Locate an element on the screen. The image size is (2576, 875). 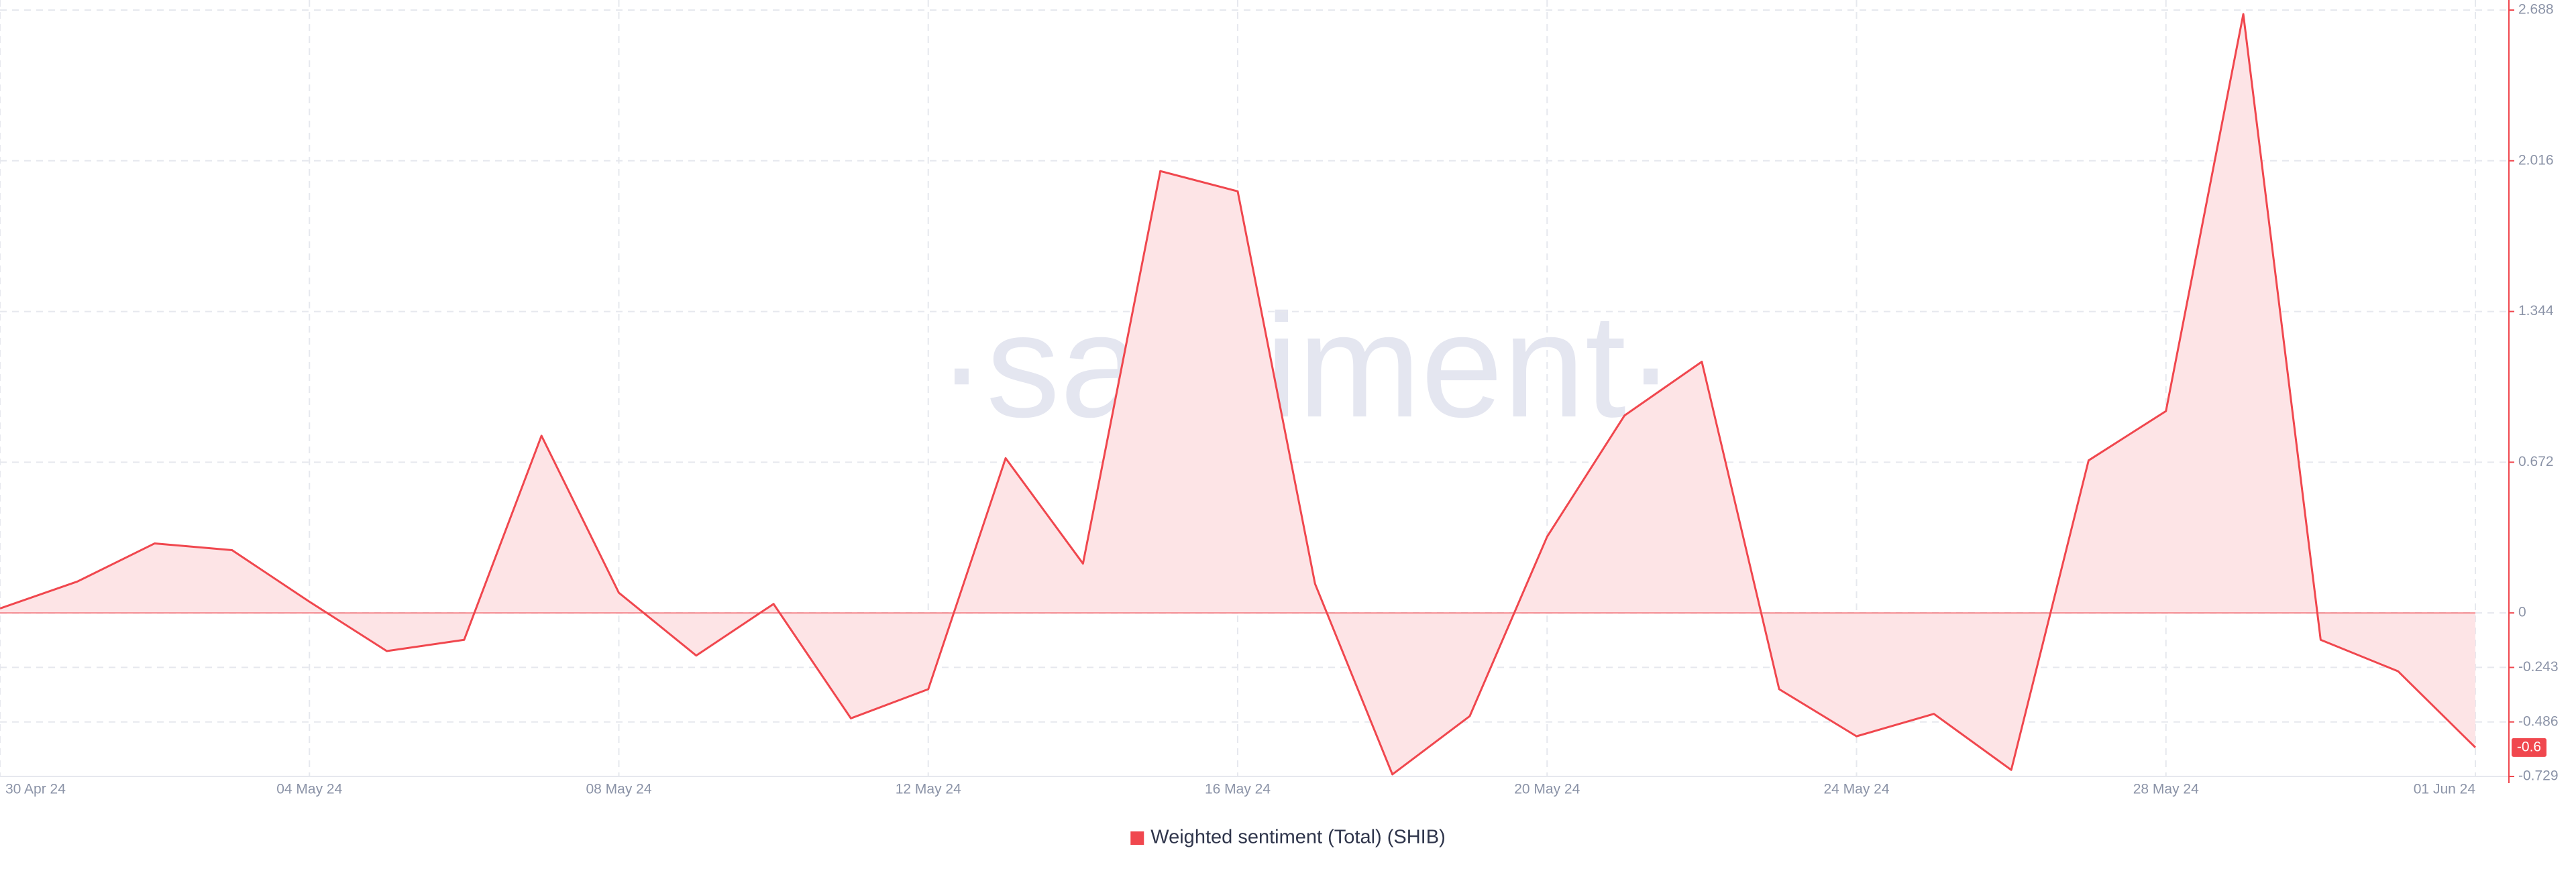
x-tick-label: 16 May 24 is located at coordinates (1238, 789).